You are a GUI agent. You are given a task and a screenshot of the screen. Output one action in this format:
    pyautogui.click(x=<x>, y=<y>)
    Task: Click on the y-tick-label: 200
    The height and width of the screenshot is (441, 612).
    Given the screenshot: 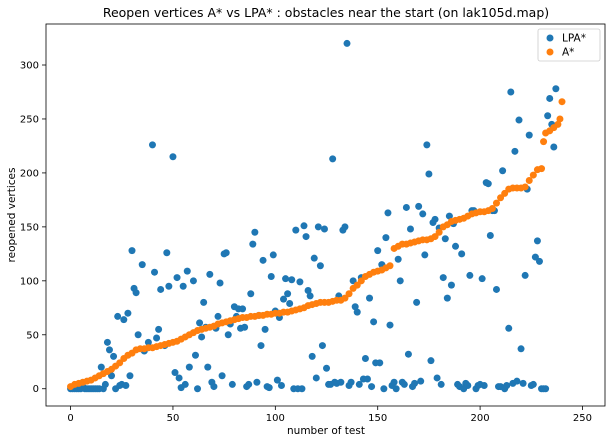 What is the action you would take?
    pyautogui.click(x=29, y=173)
    